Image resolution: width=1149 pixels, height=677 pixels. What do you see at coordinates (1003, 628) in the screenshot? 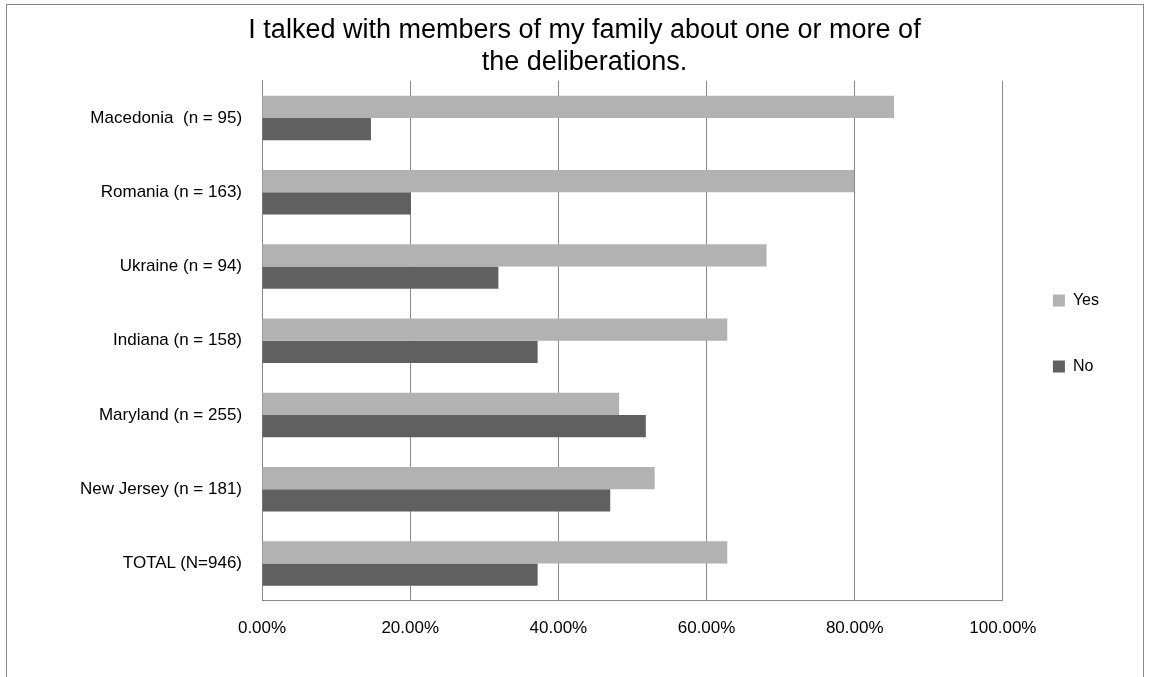
I see `x-tick-label: 100.00%` at bounding box center [1003, 628].